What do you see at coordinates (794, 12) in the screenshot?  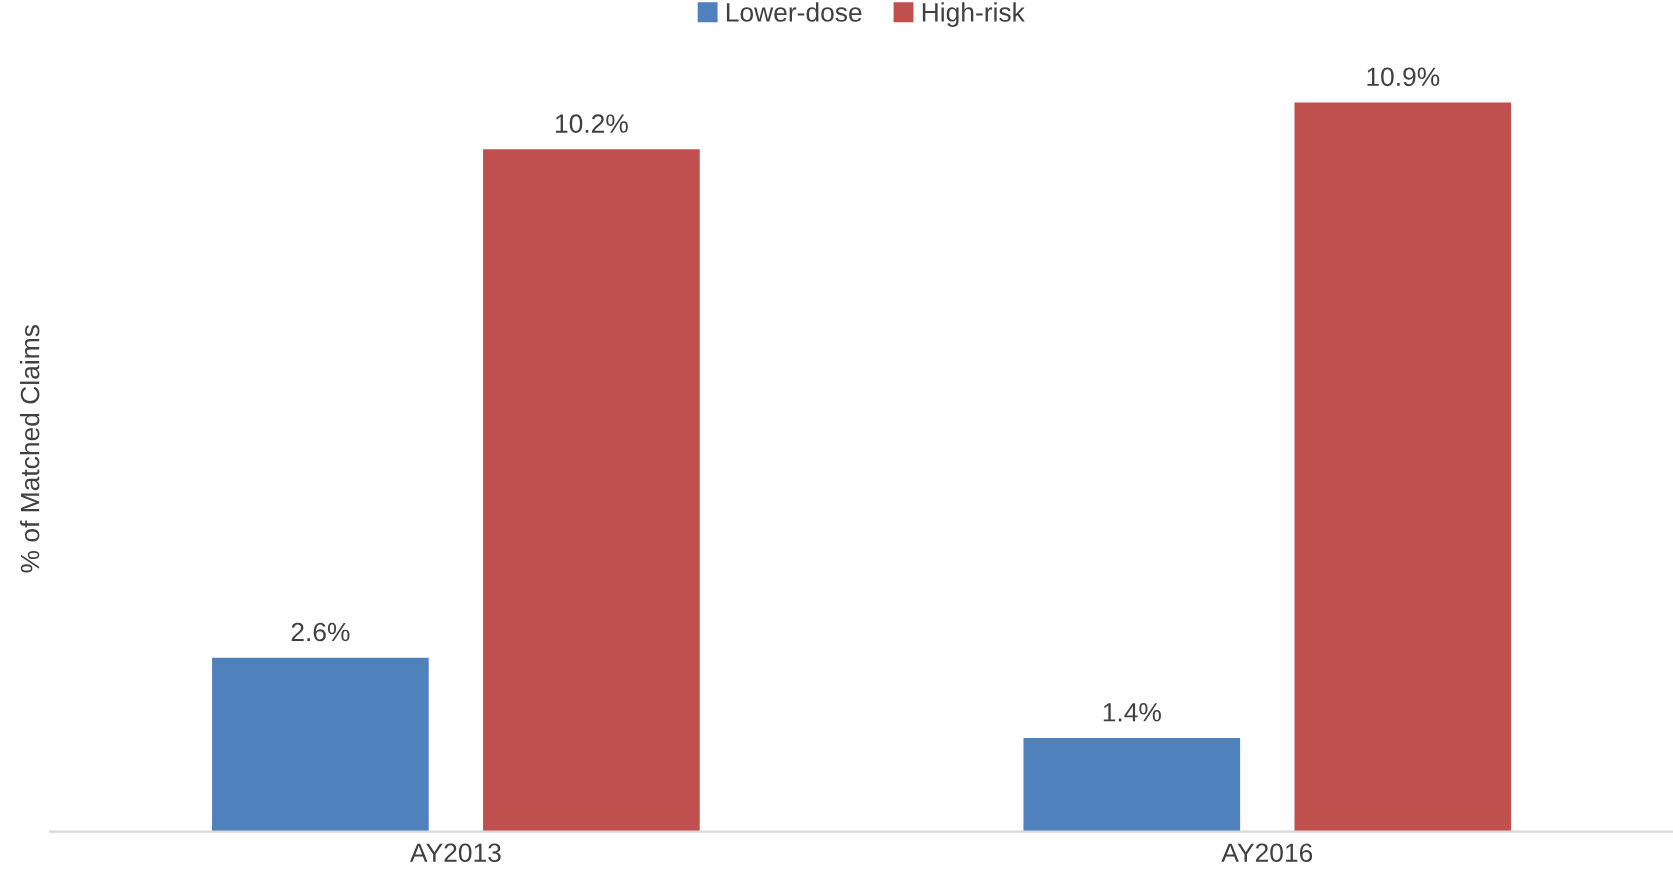 I see `legend-label: Lower-dose` at bounding box center [794, 12].